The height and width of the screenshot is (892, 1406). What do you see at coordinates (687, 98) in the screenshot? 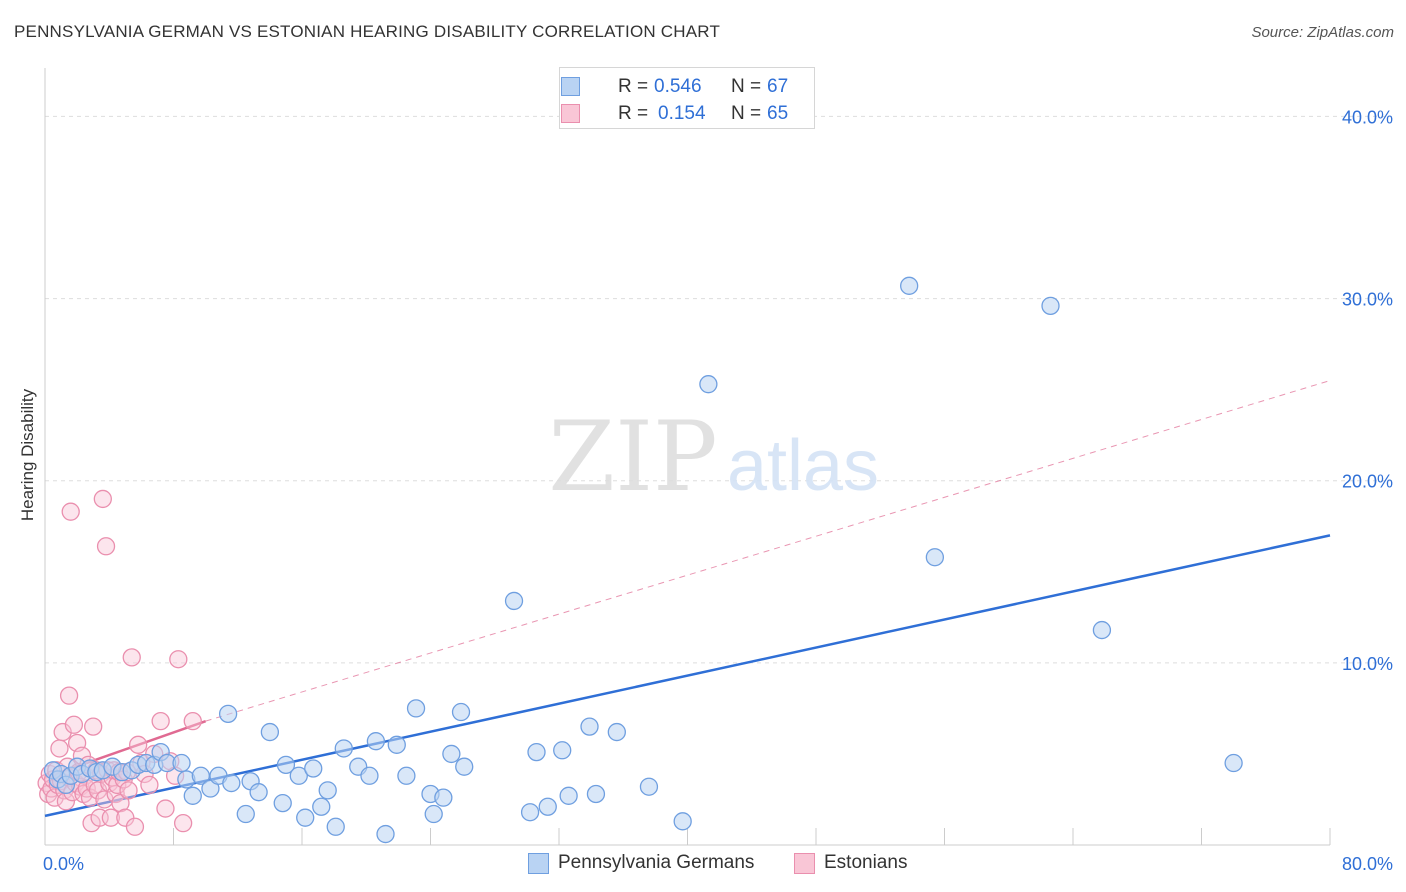
I see `correlation-legend: R = 0.546 N = 67 R = 0.154 N = 65` at bounding box center [687, 98].